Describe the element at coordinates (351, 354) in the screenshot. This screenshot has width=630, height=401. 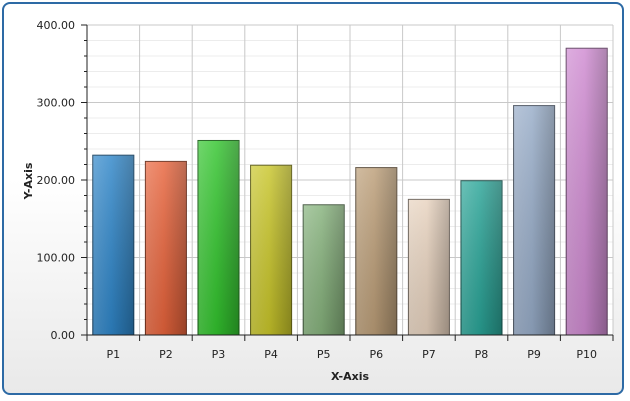
I see `x-tick-labels: P1 P2 P3 P4 P5 P6 P7 P8 P9 P10` at that location.